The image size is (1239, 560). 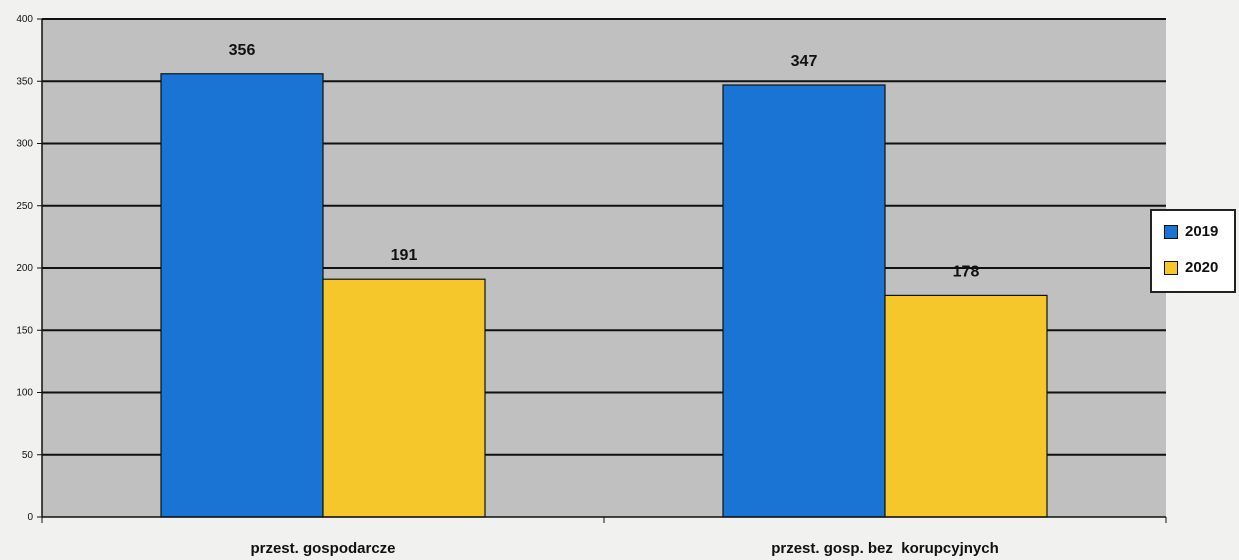 What do you see at coordinates (1171, 231) in the screenshot?
I see `legend-swatch-2019` at bounding box center [1171, 231].